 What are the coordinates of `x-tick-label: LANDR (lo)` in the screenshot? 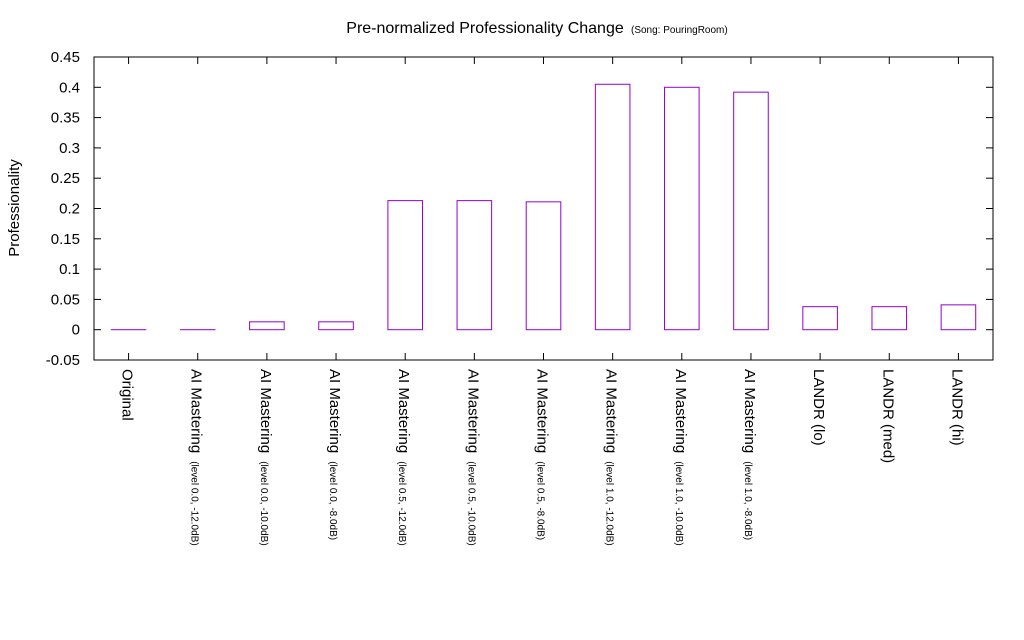 It's located at (818, 407).